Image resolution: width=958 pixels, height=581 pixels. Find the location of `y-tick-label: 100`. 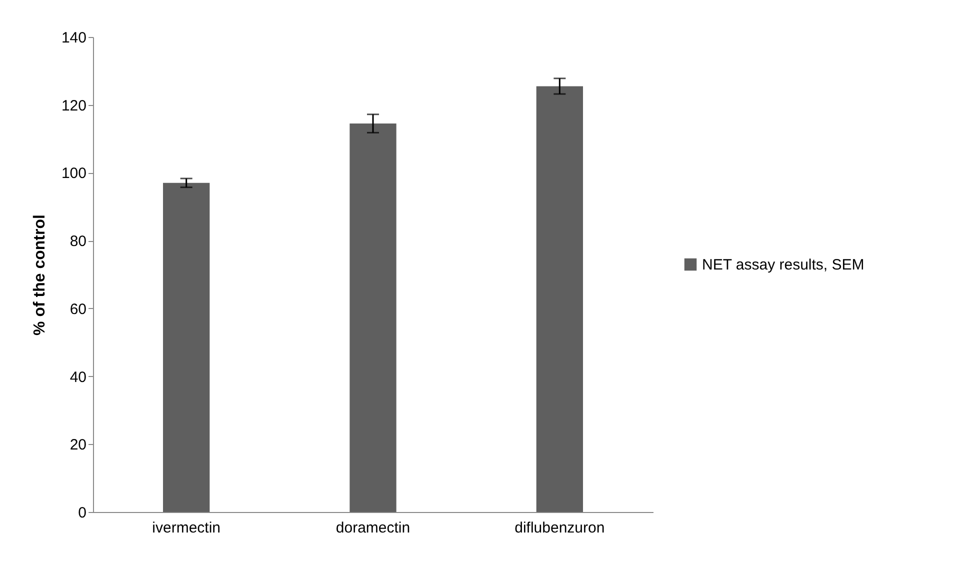

y-tick-label: 100 is located at coordinates (73, 173).